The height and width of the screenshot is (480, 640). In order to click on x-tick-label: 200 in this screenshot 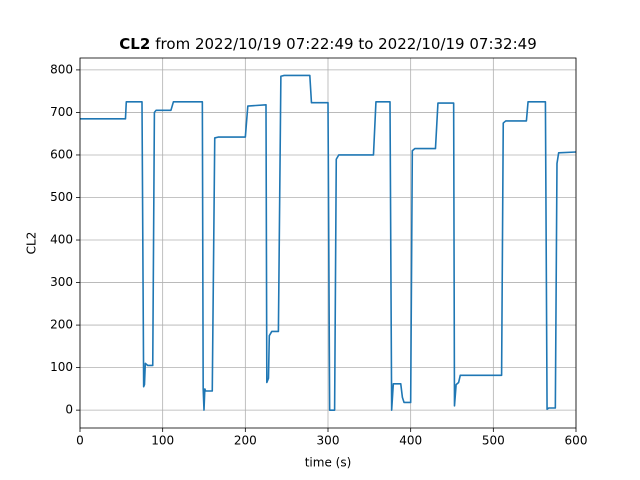, I will do `click(245, 441)`.